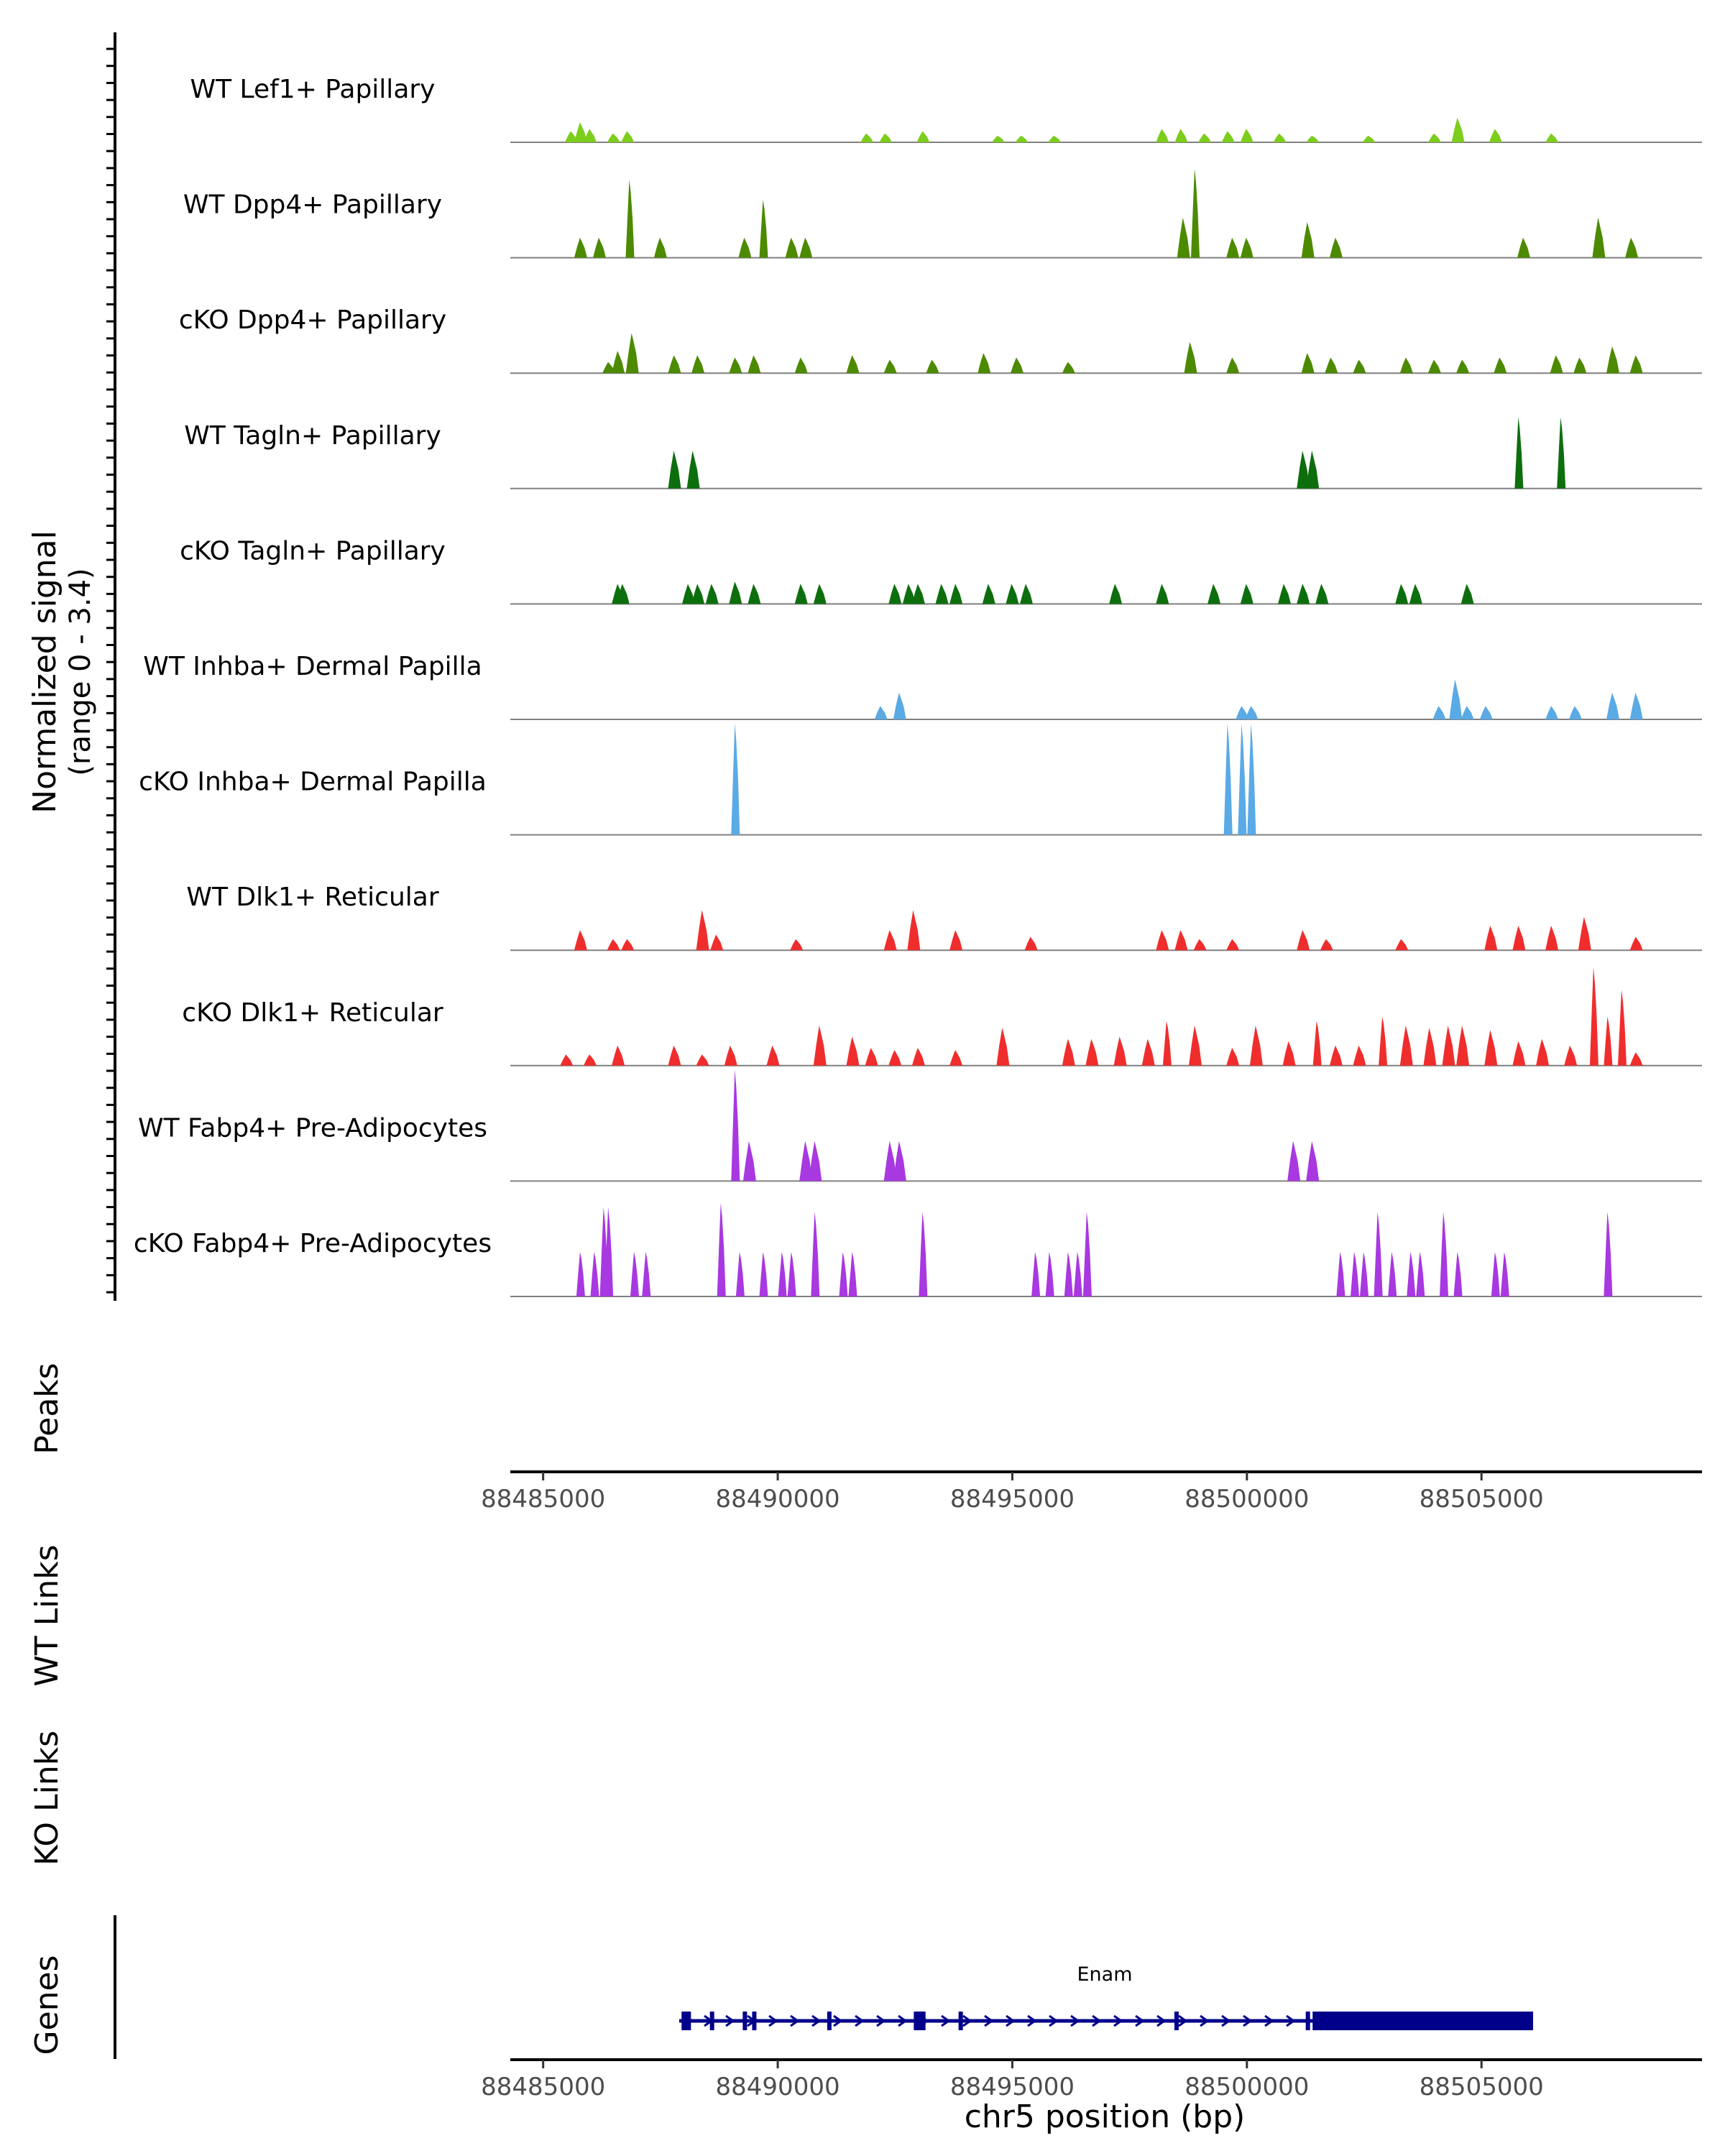 This screenshot has height=2156, width=1725. What do you see at coordinates (1106, 2021) in the screenshot?
I see `gene-track` at bounding box center [1106, 2021].